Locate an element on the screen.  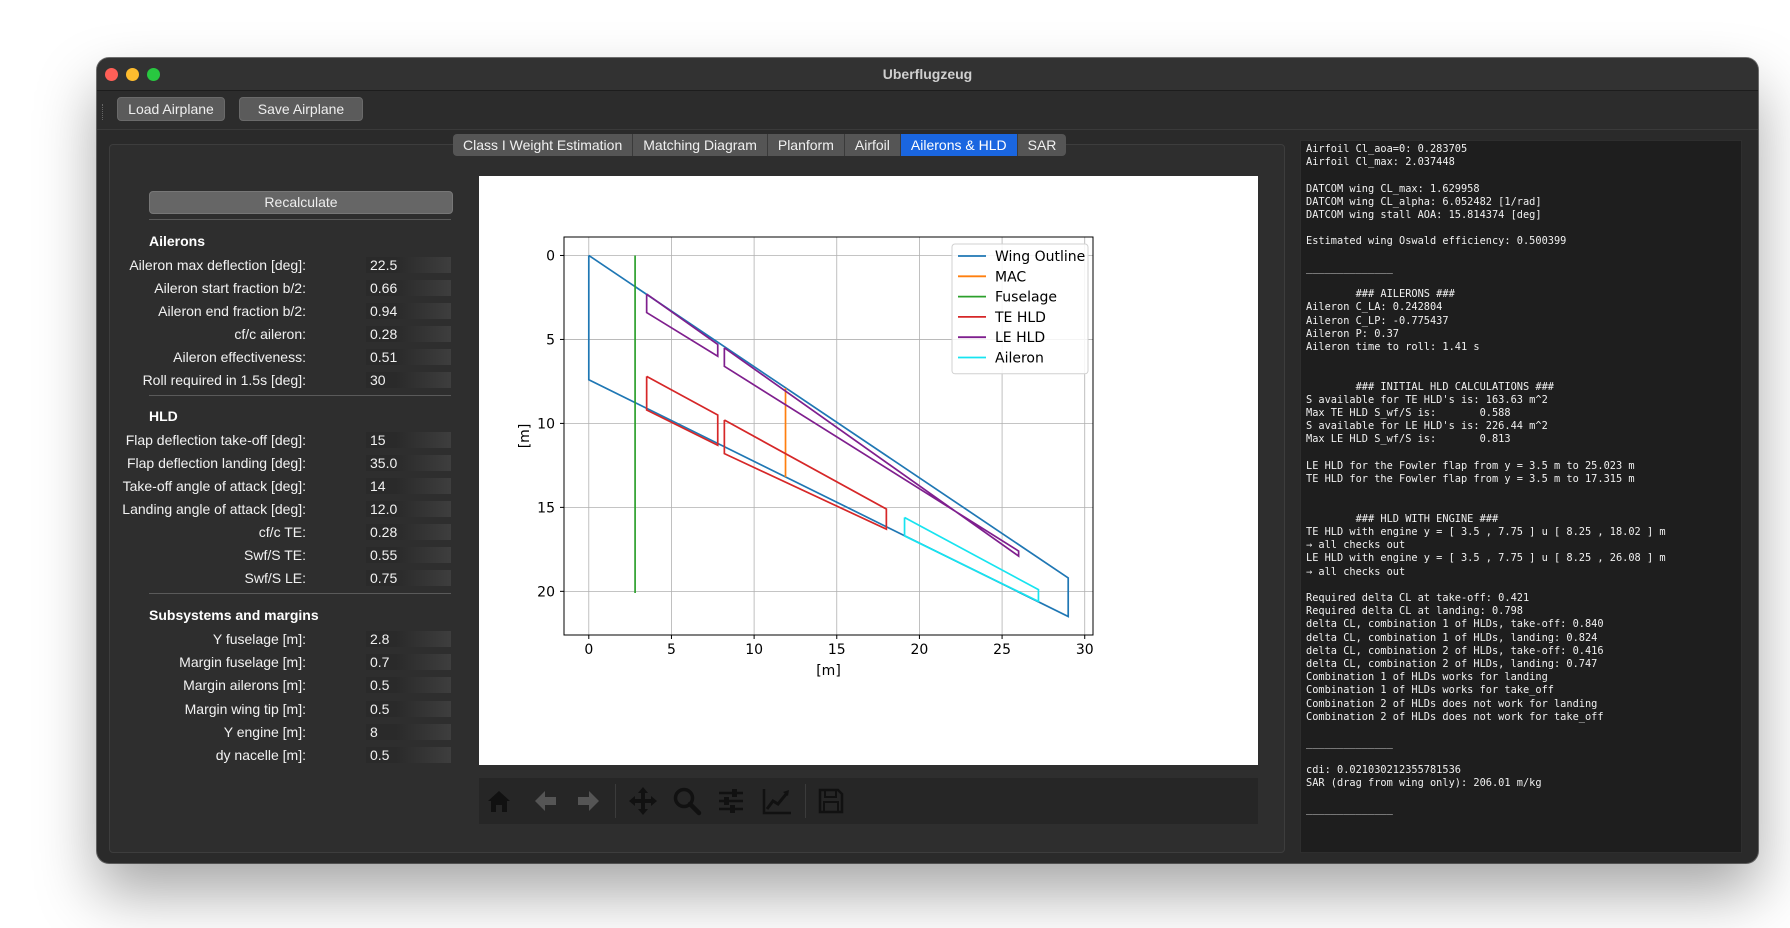
param-label: Swf/S TE: is located at coordinates (275, 555).